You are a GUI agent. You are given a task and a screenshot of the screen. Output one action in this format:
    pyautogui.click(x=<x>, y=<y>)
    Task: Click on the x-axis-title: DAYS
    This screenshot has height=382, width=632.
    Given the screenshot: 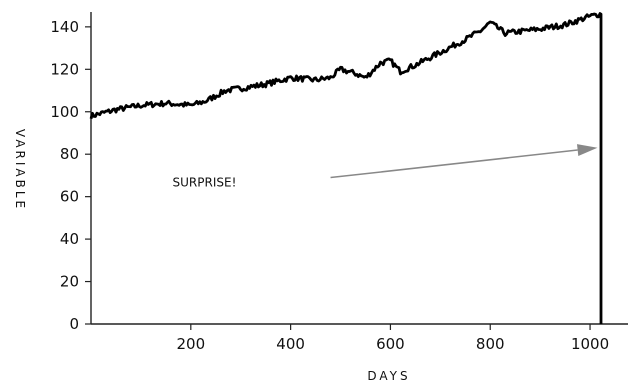 What is the action you would take?
    pyautogui.click(x=388, y=375)
    